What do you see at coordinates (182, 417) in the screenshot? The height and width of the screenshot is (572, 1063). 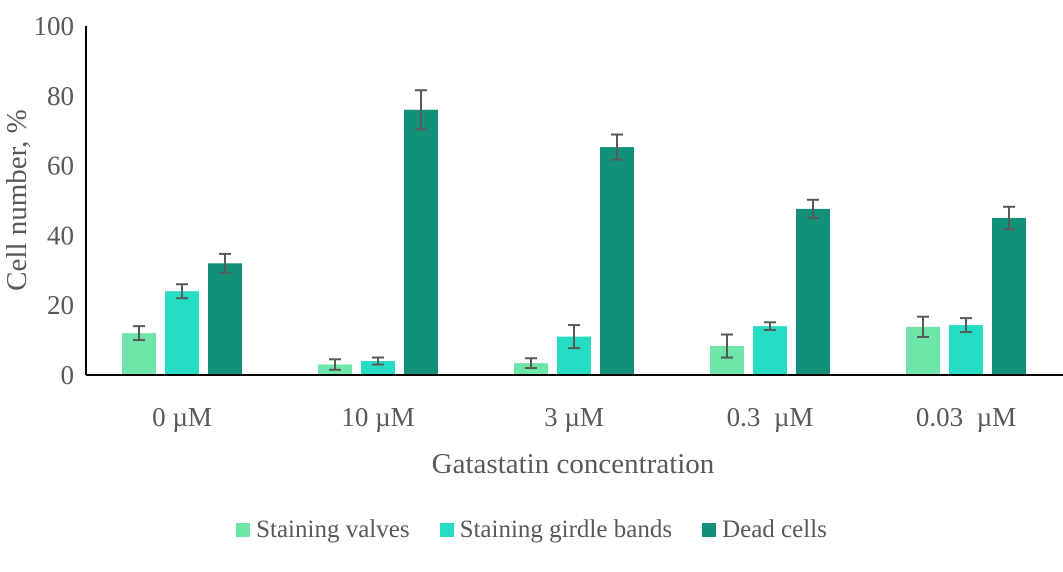 I see `x-tick-label: 0 µM` at bounding box center [182, 417].